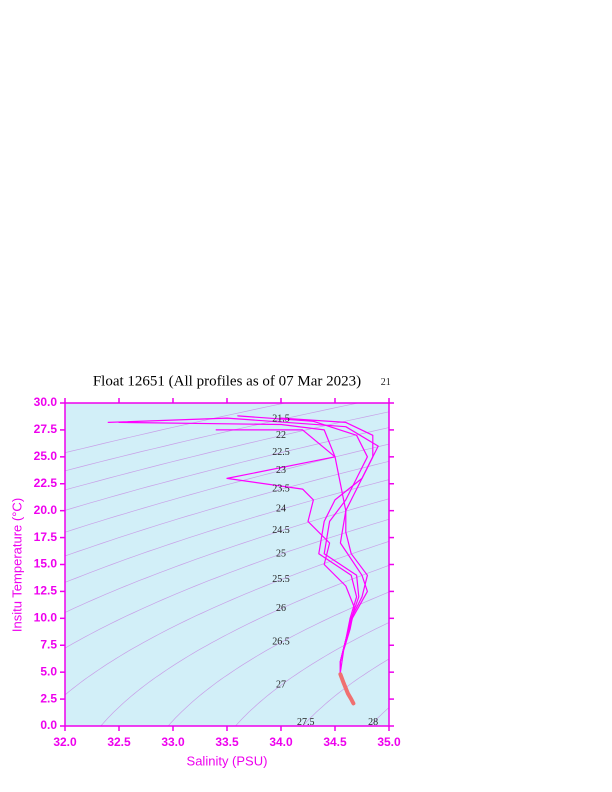 The width and height of the screenshot is (612, 792). I want to click on contour-label: 22, so click(281, 435).